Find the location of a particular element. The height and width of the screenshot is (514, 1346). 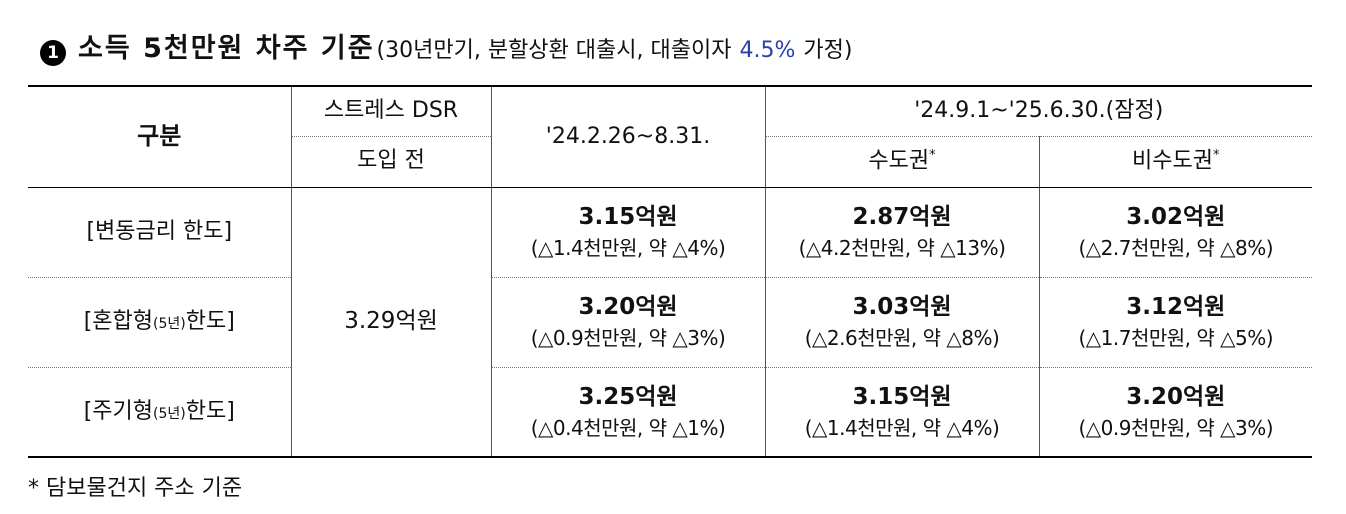

cell-period1: 3.25억원 (△0.4천만원, 약 △1%) is located at coordinates (628, 412).